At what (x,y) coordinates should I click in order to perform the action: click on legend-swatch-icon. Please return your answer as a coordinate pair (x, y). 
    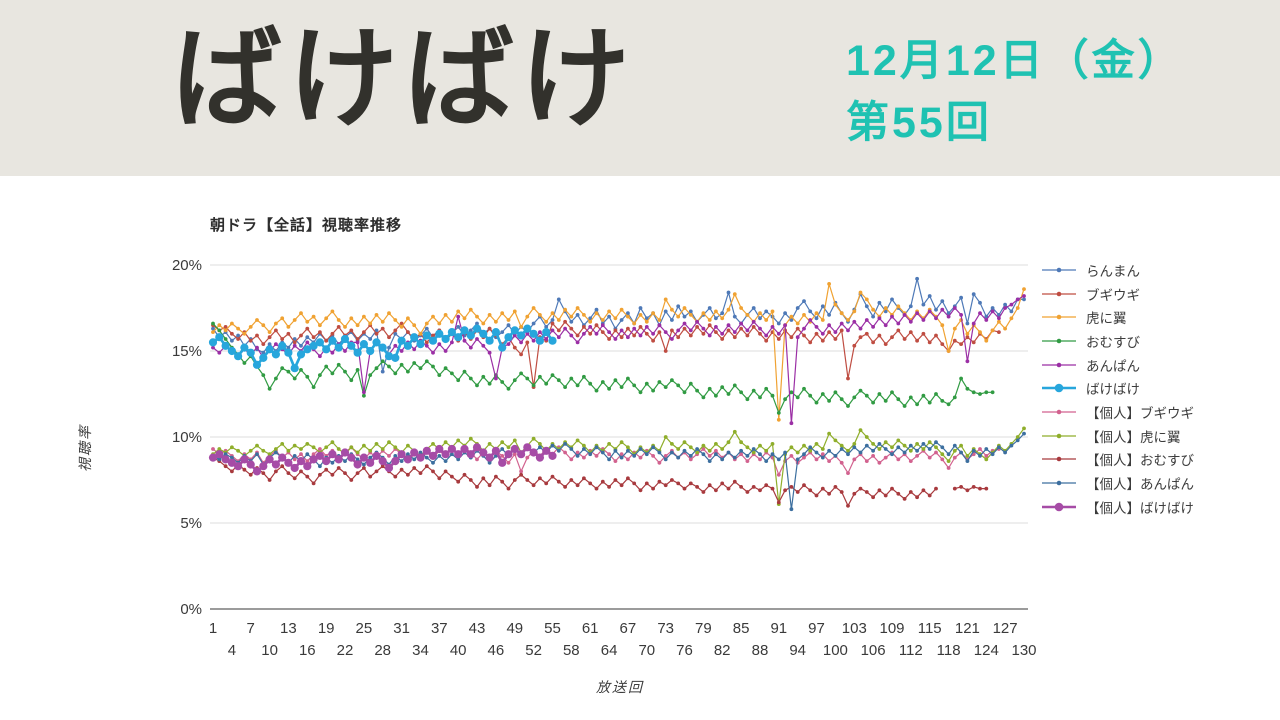
    Looking at the image, I should click on (1059, 388).